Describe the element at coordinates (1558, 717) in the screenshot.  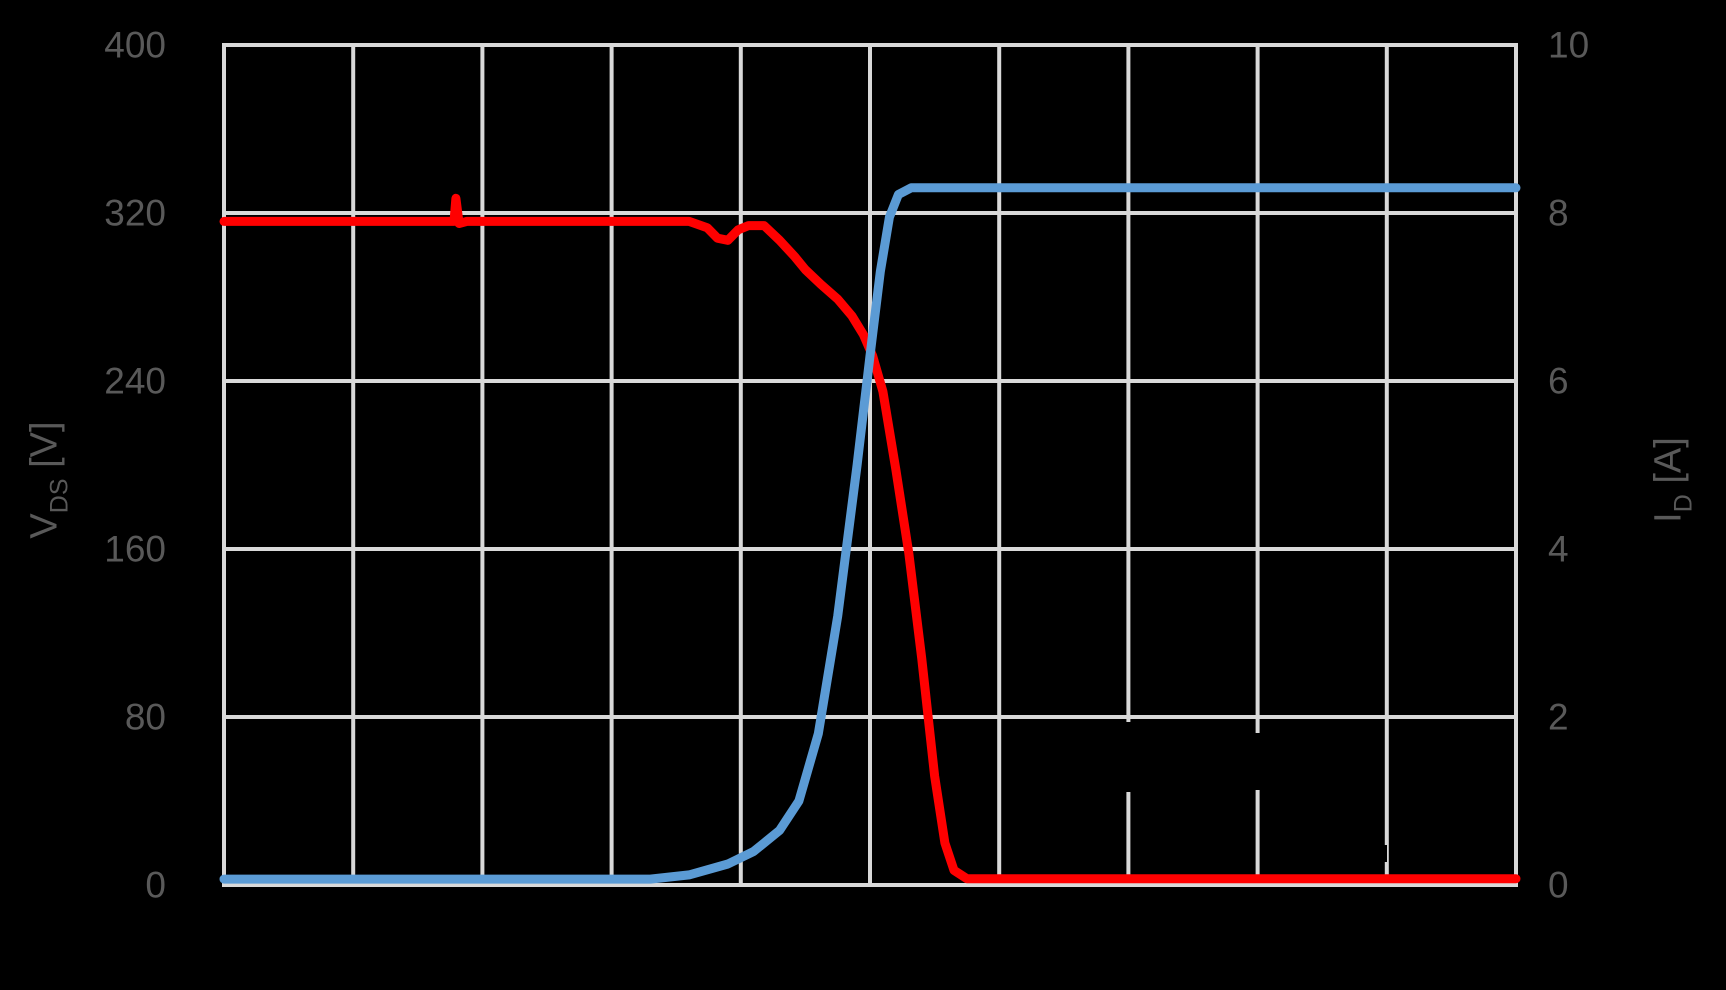
I see `y-right-tick-label: 2` at that location.